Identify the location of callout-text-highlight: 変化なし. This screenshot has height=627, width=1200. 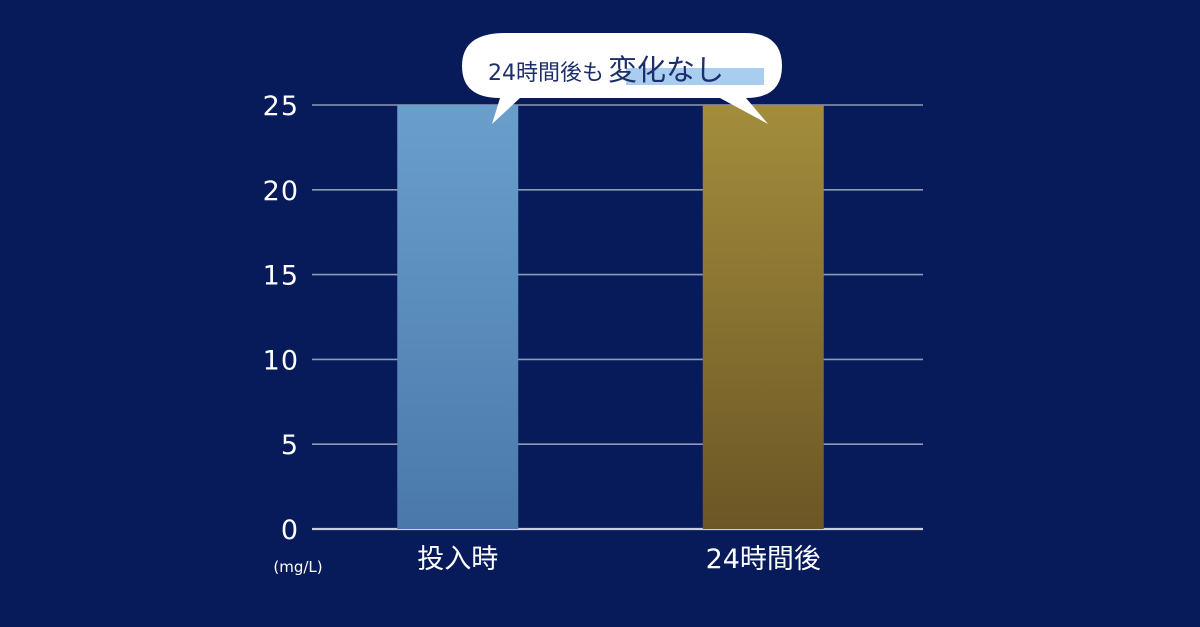
(666, 70).